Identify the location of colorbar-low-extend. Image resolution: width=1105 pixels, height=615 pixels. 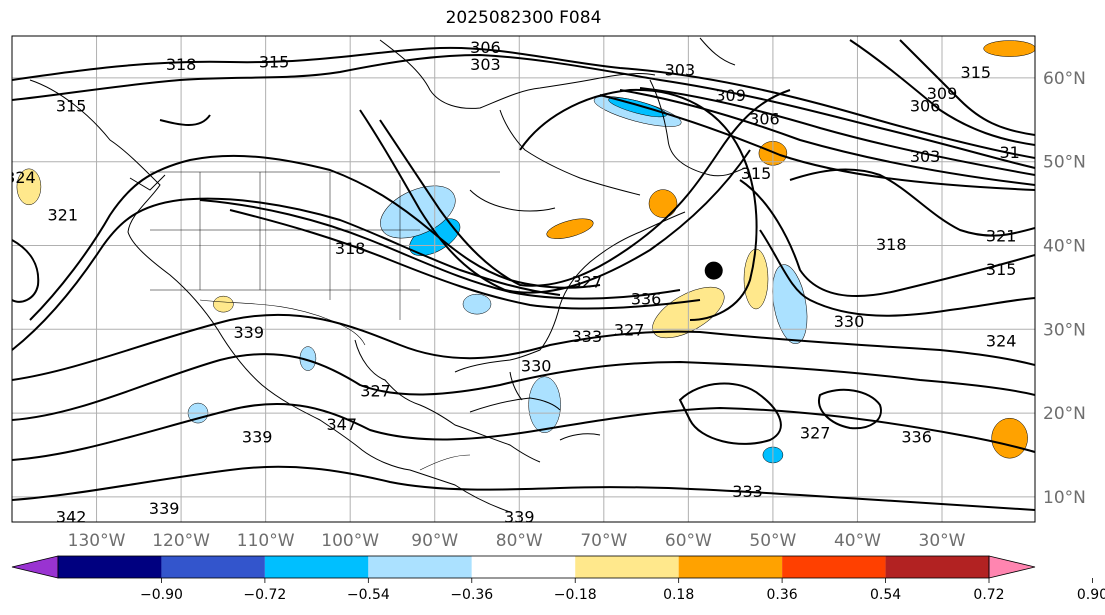
(35, 567).